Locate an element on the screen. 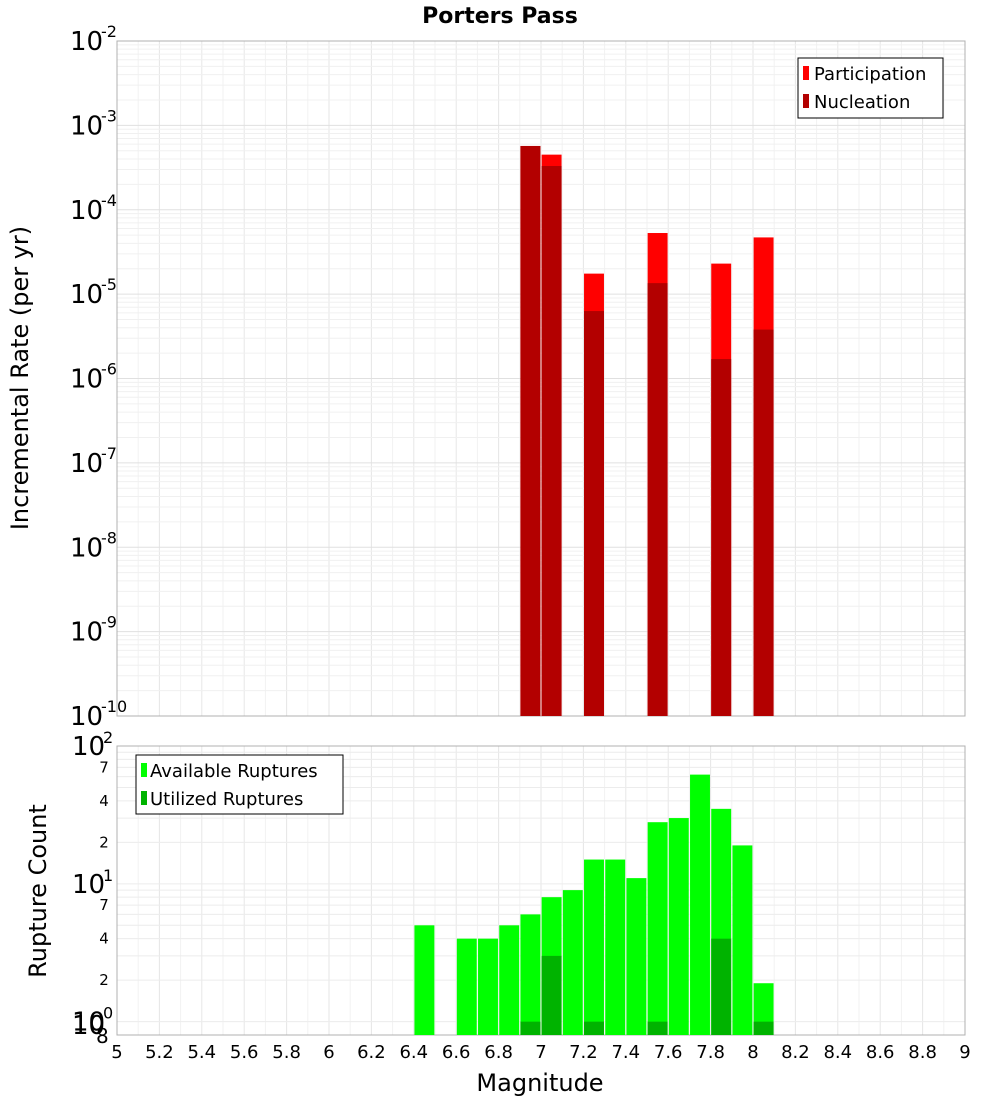 The image size is (1000, 1100). x-tick-label: 6.4 is located at coordinates (413, 1052).